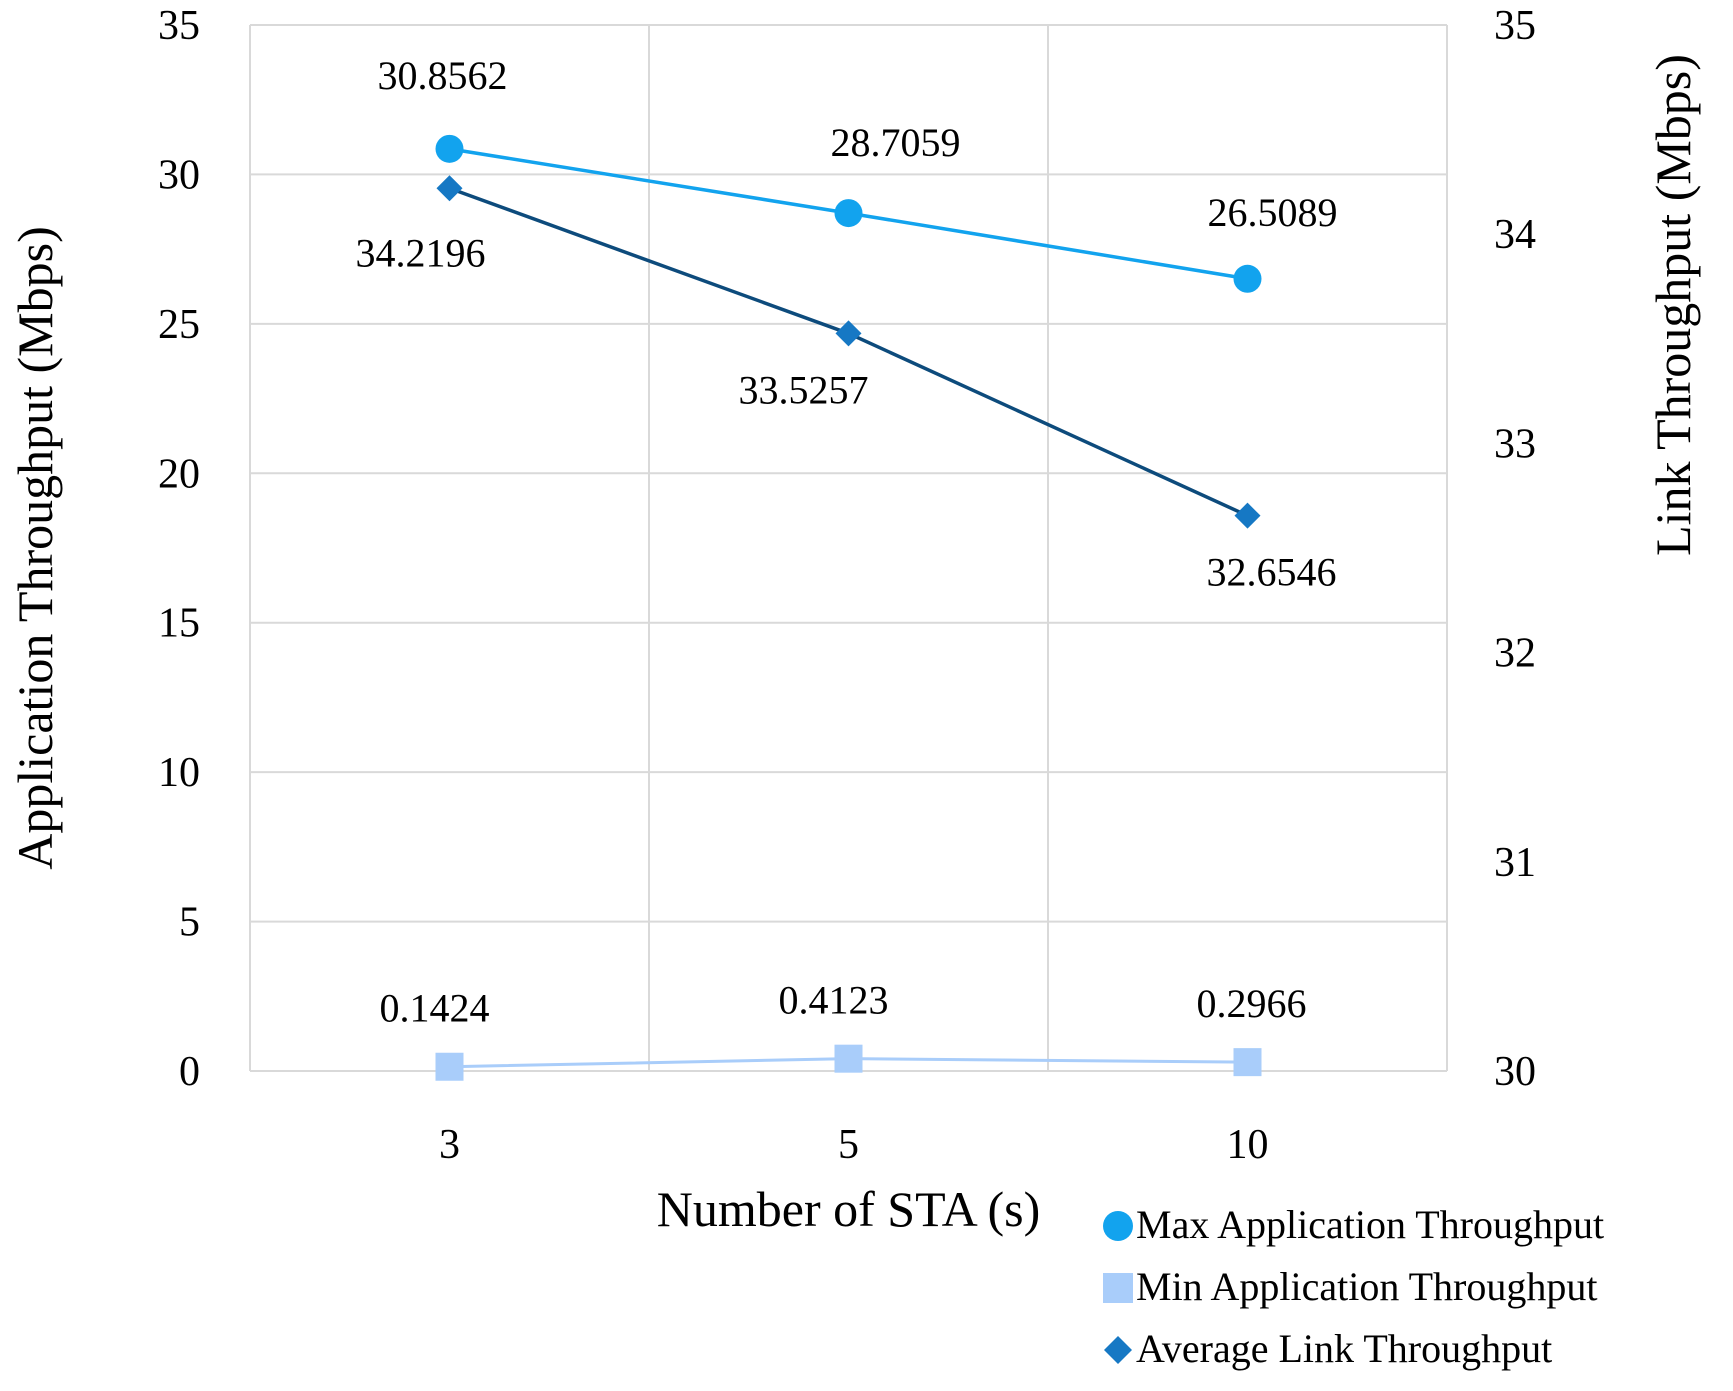 The width and height of the screenshot is (1733, 1391). What do you see at coordinates (1515, 863) in the screenshot?
I see `y2-tick-label: 31` at bounding box center [1515, 863].